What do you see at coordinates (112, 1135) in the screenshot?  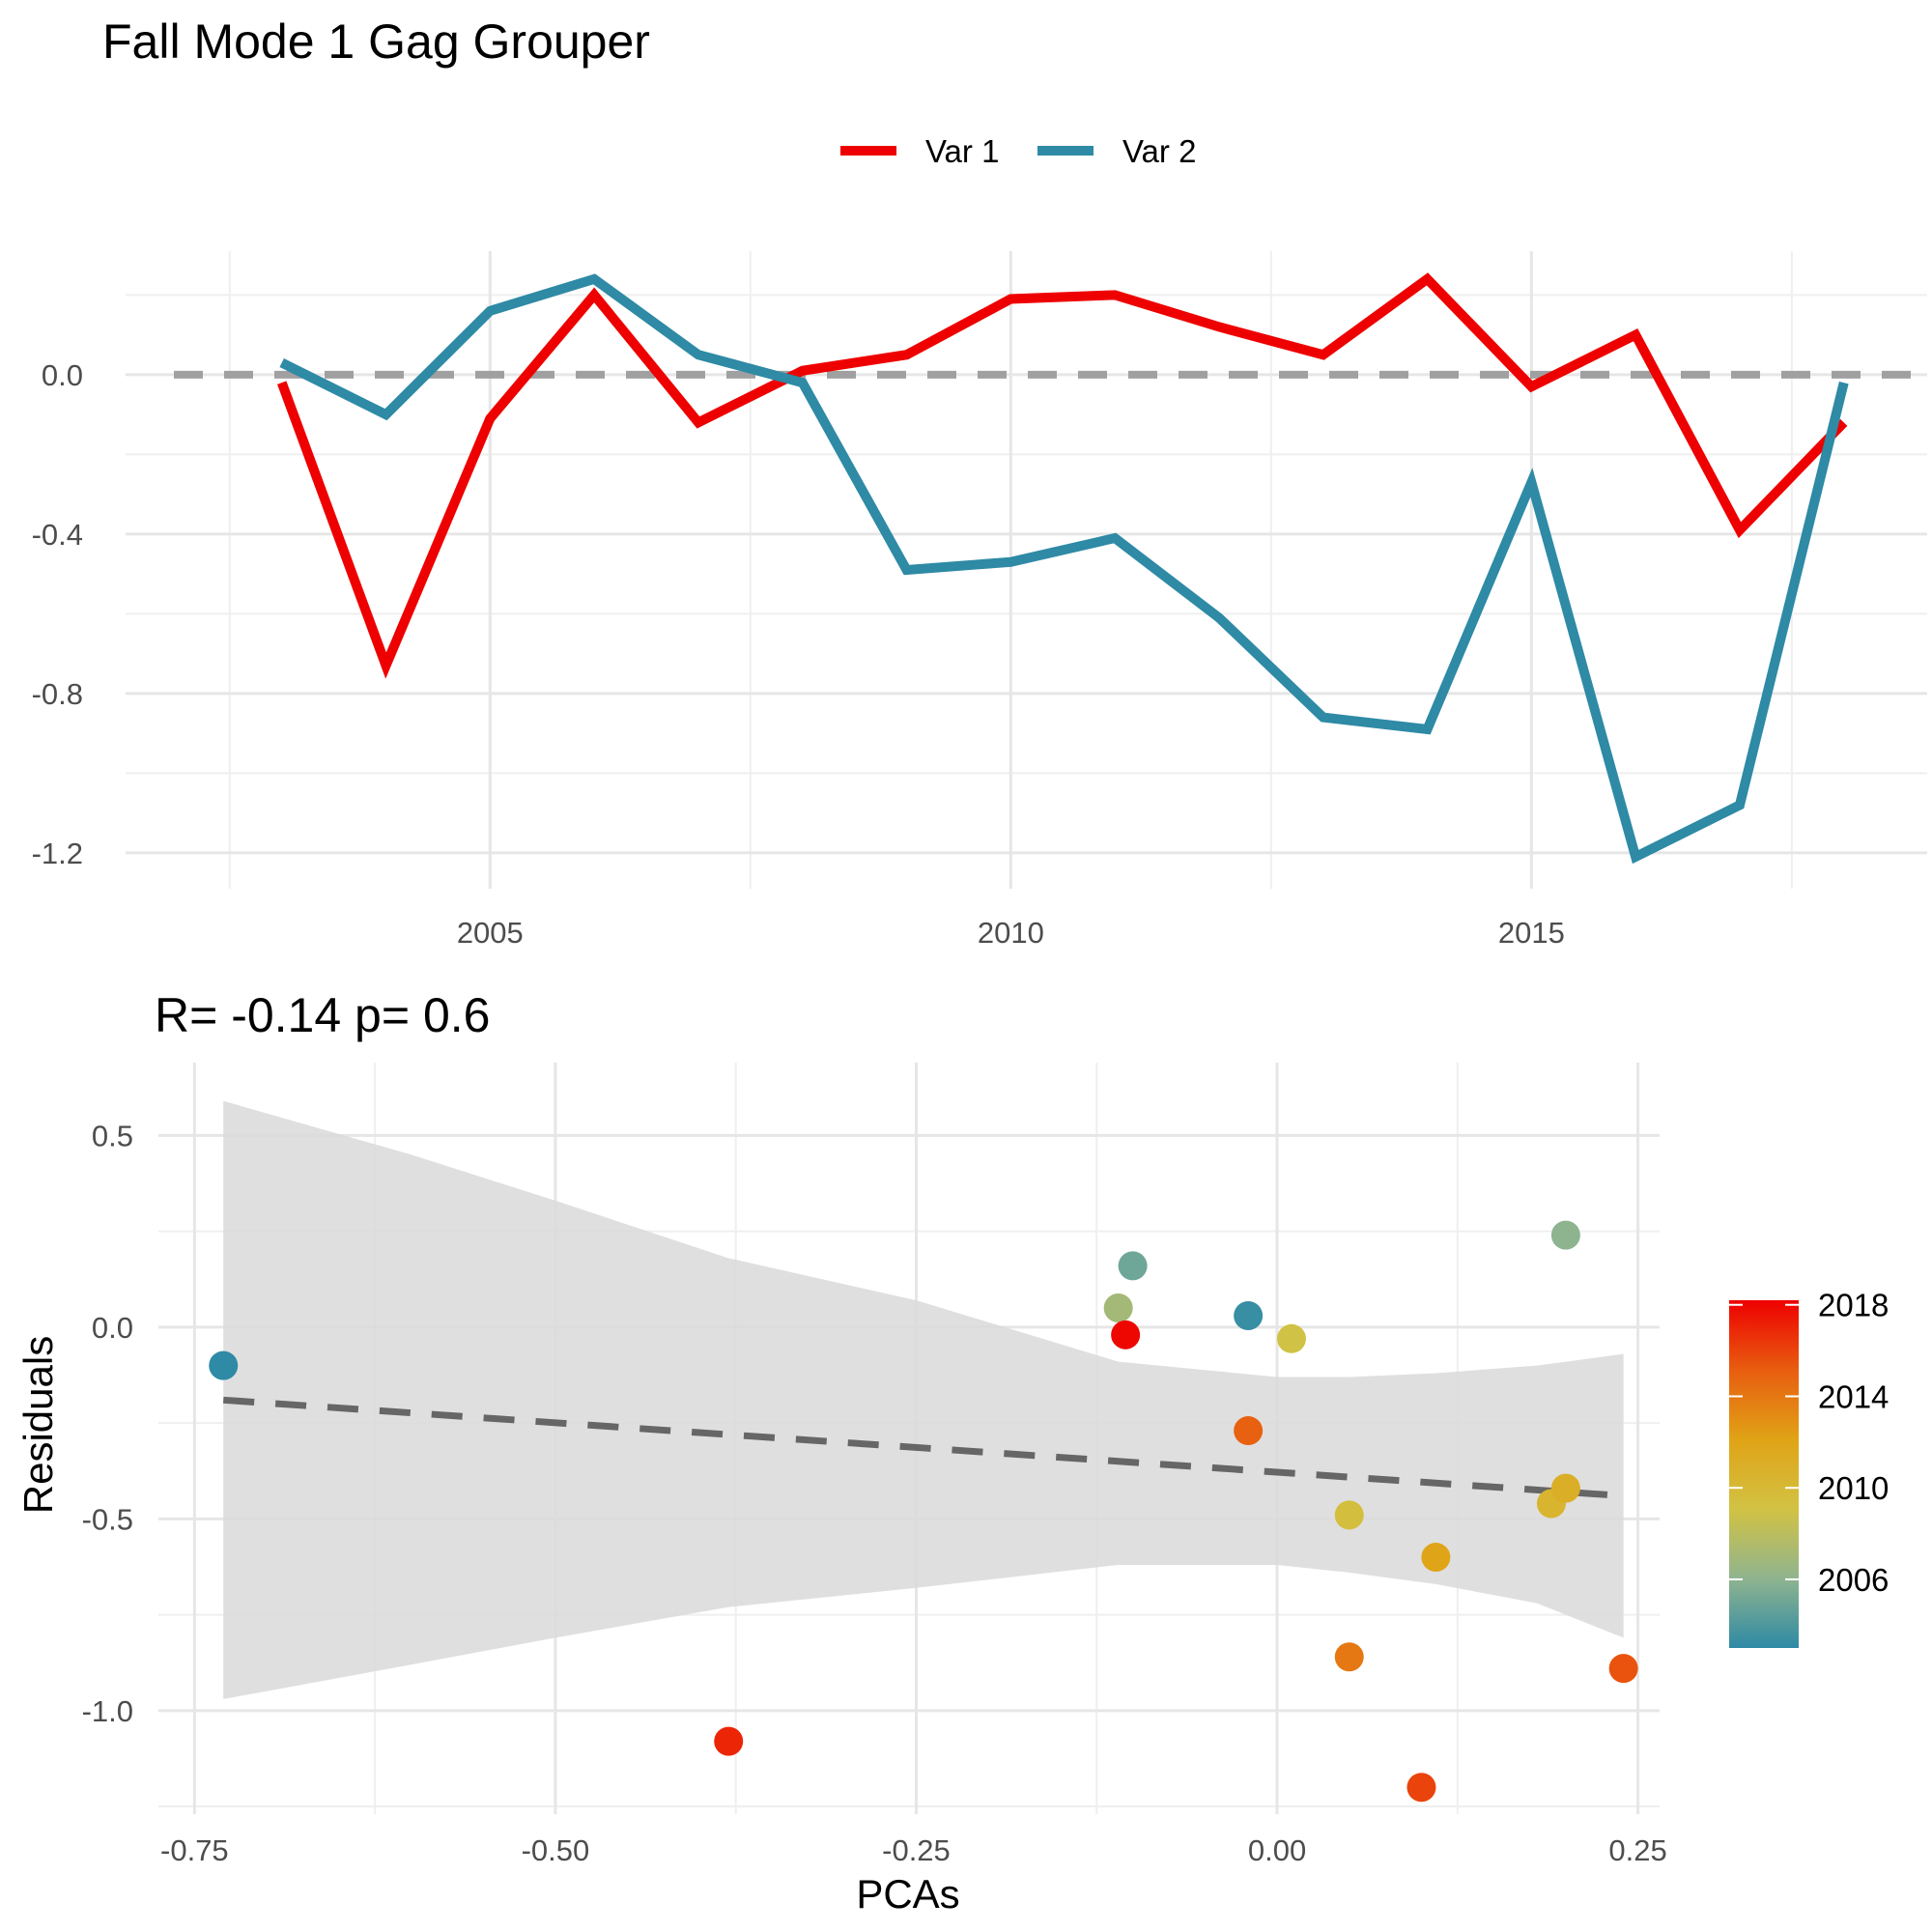 I see `y-tick-label: 0.5` at bounding box center [112, 1135].